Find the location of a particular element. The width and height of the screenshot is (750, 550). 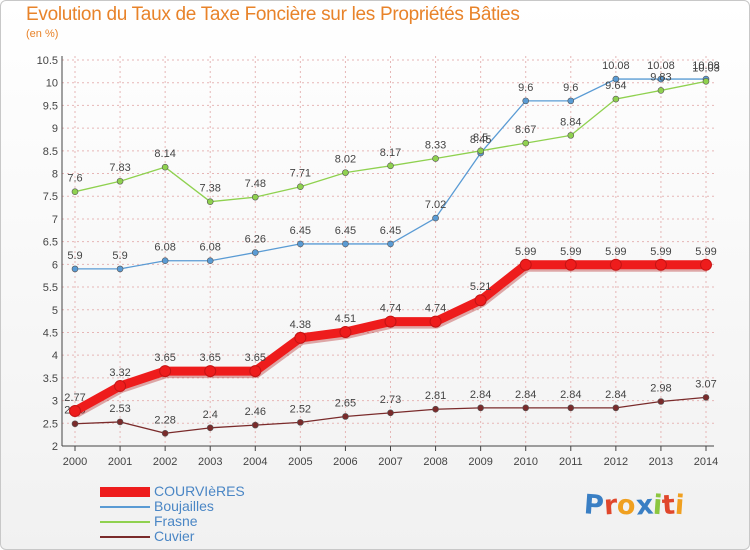

data-label-frasne: 10.03 is located at coordinates (706, 68).